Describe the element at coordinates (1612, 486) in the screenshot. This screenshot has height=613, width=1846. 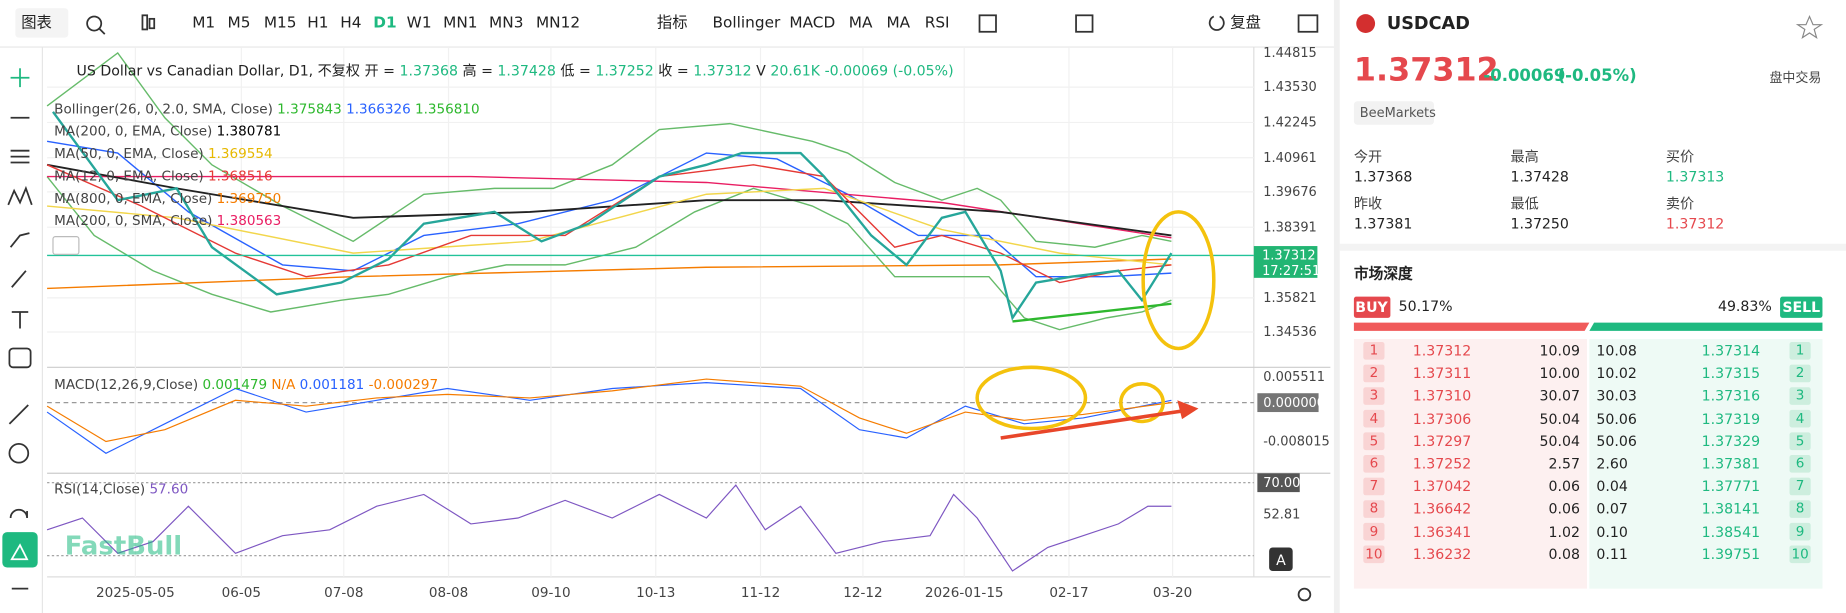
I see `ask-volume: 0.04` at that location.